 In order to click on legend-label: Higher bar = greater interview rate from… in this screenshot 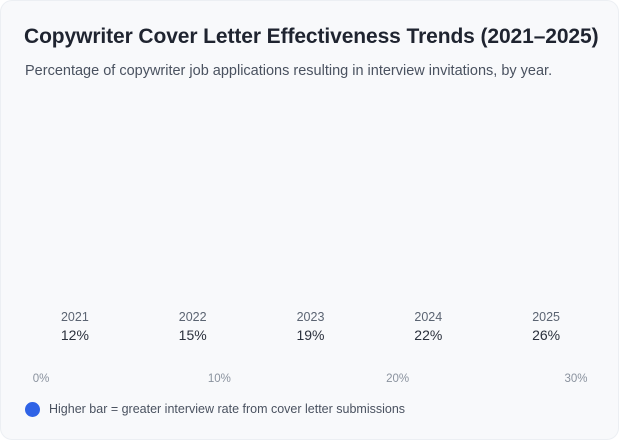, I will do `click(227, 409)`.